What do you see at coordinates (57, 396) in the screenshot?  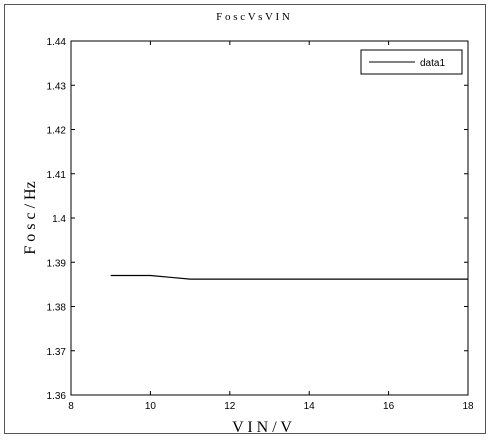 I see `y-tick-label: 1.36` at bounding box center [57, 396].